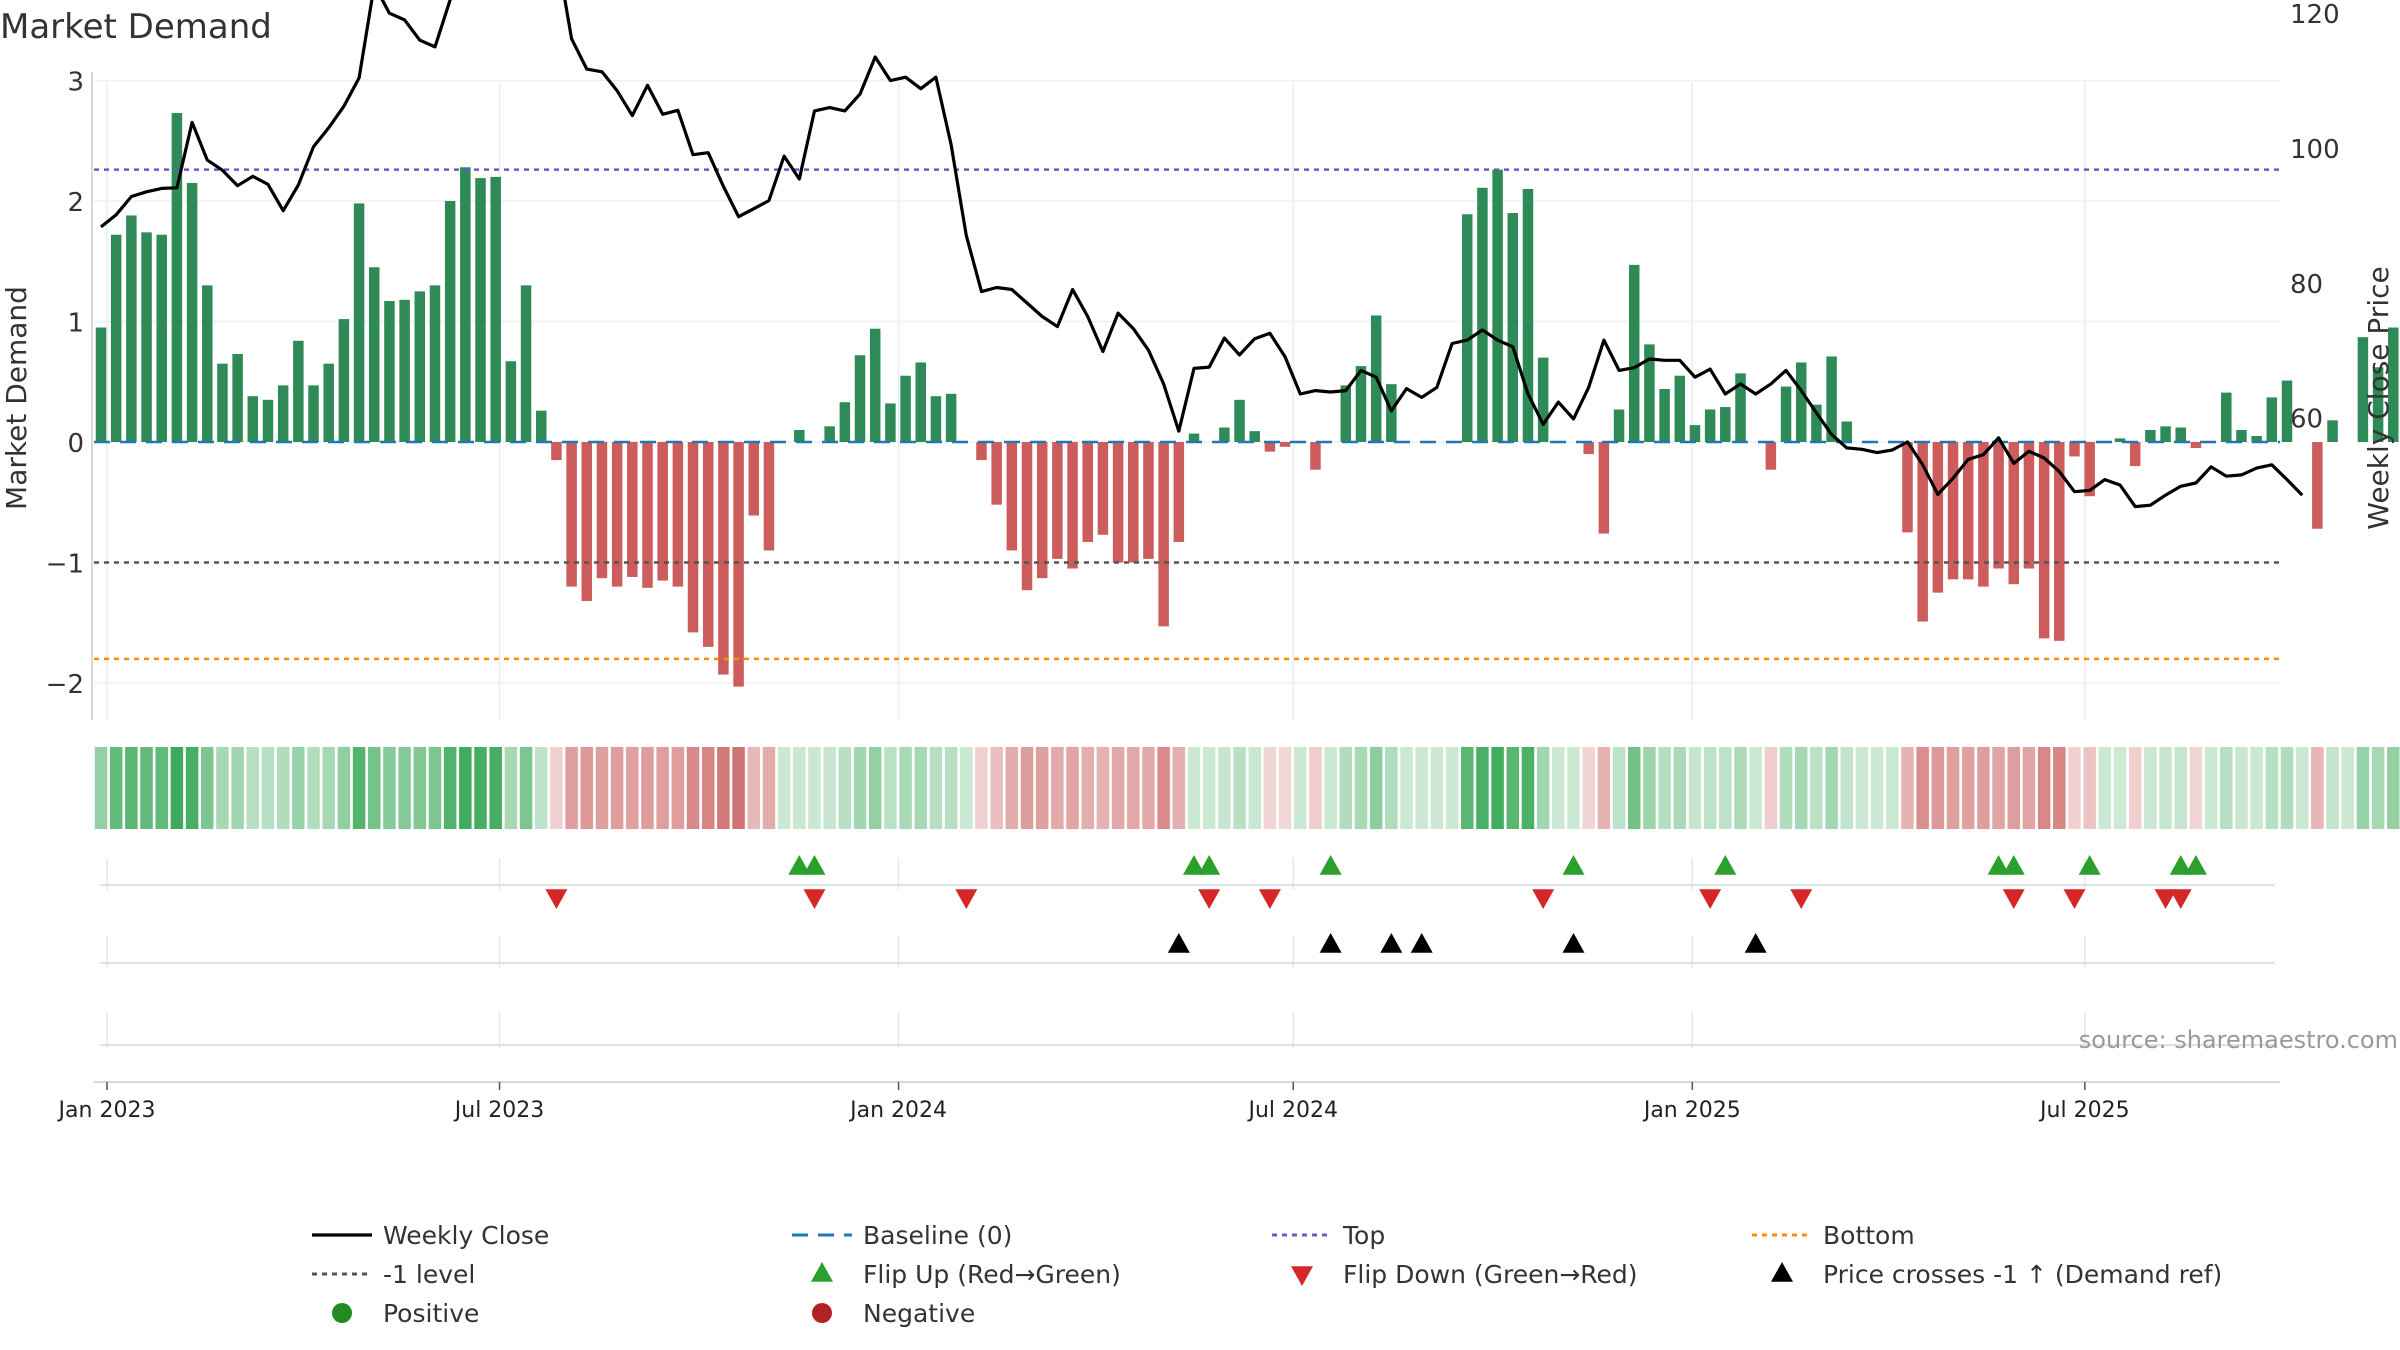 The image size is (2400, 1350). I want to click on legend-cross-label: Price crosses -1 ↑ (Demand ref), so click(2022, 1274).